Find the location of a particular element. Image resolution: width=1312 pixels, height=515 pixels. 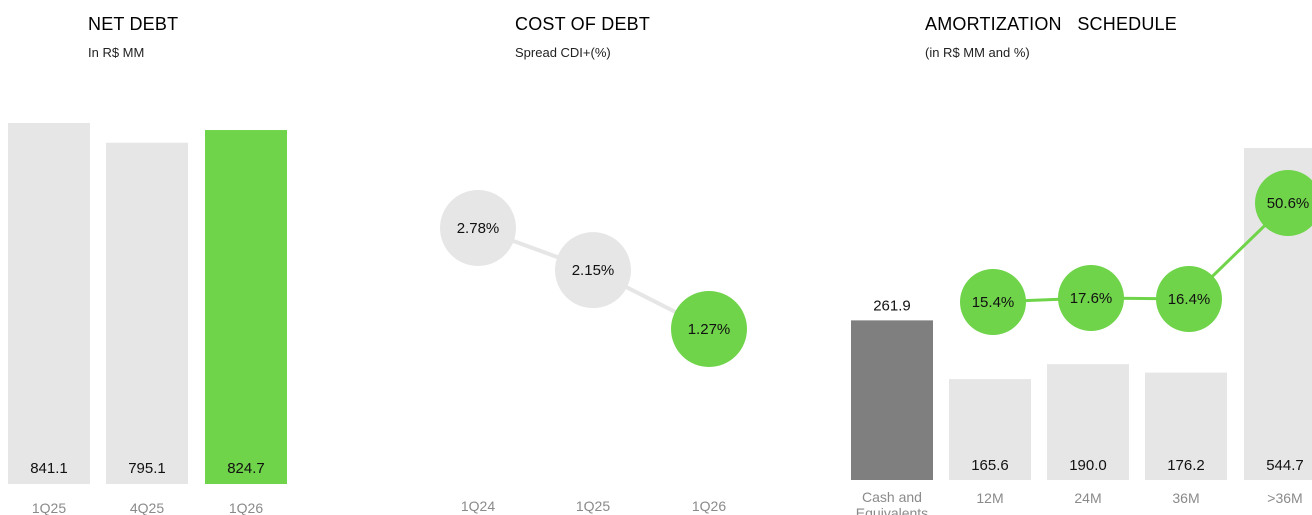

amortization-value-label: 165.6 is located at coordinates (990, 465).